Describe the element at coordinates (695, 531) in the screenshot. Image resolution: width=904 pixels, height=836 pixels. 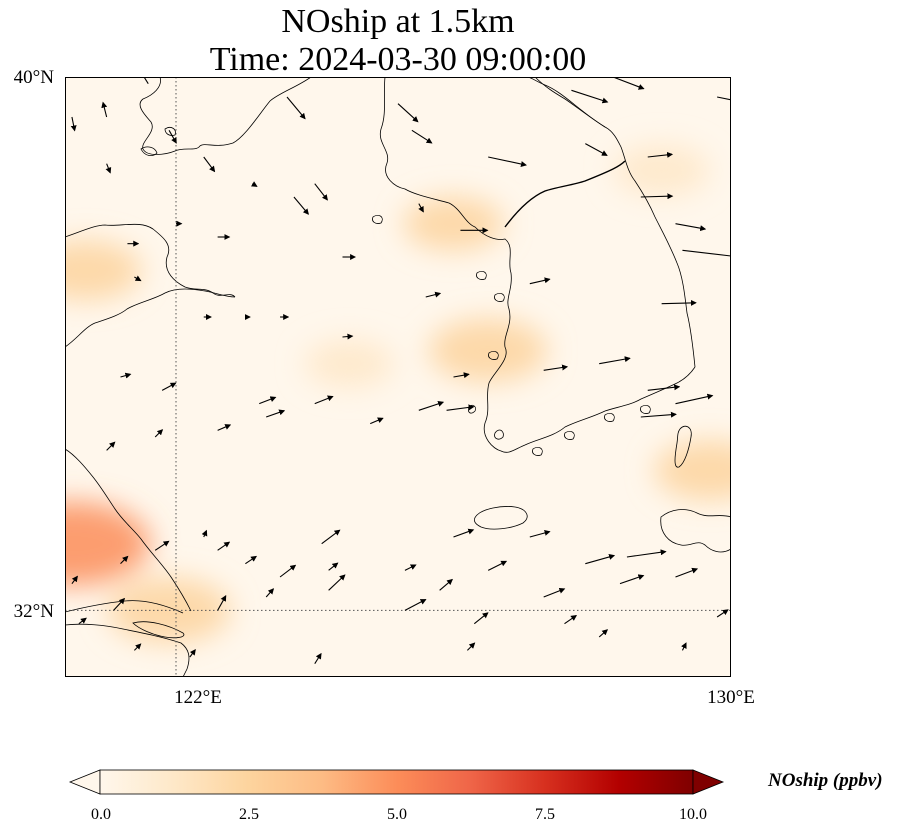
I see `coastline-kyushu` at that location.